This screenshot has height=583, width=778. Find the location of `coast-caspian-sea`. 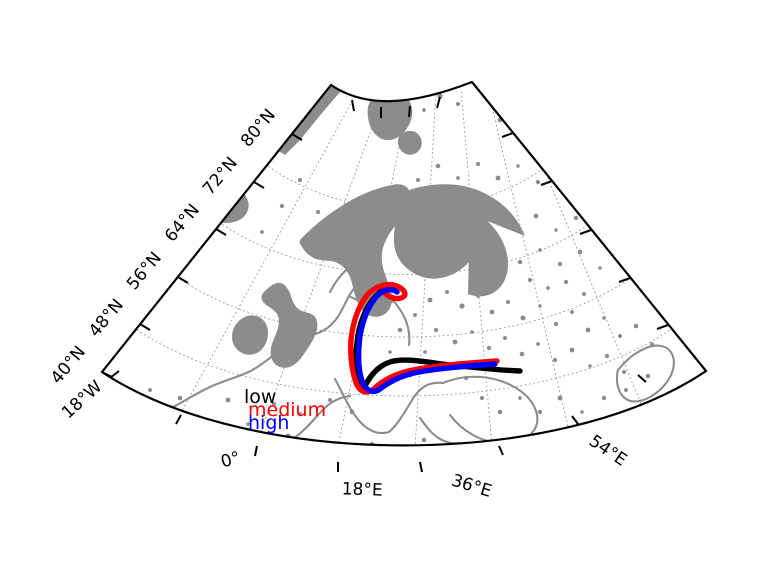

coast-caspian-sea is located at coordinates (645, 373).